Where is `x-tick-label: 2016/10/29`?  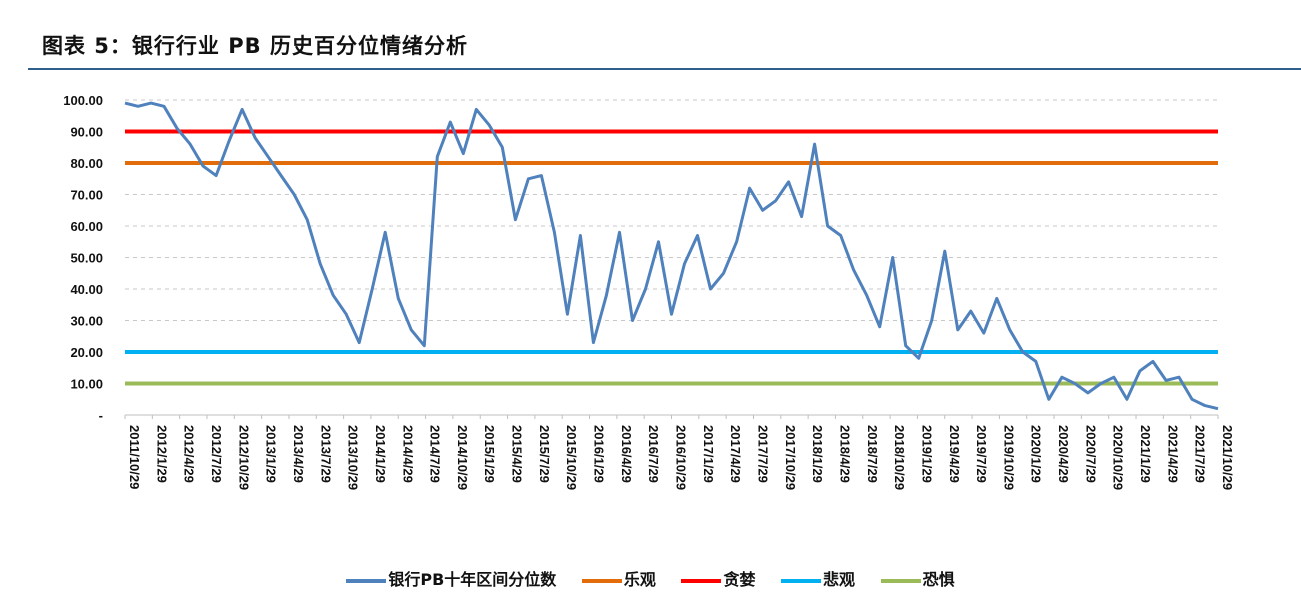 x-tick-label: 2016/10/29 is located at coordinates (681, 457).